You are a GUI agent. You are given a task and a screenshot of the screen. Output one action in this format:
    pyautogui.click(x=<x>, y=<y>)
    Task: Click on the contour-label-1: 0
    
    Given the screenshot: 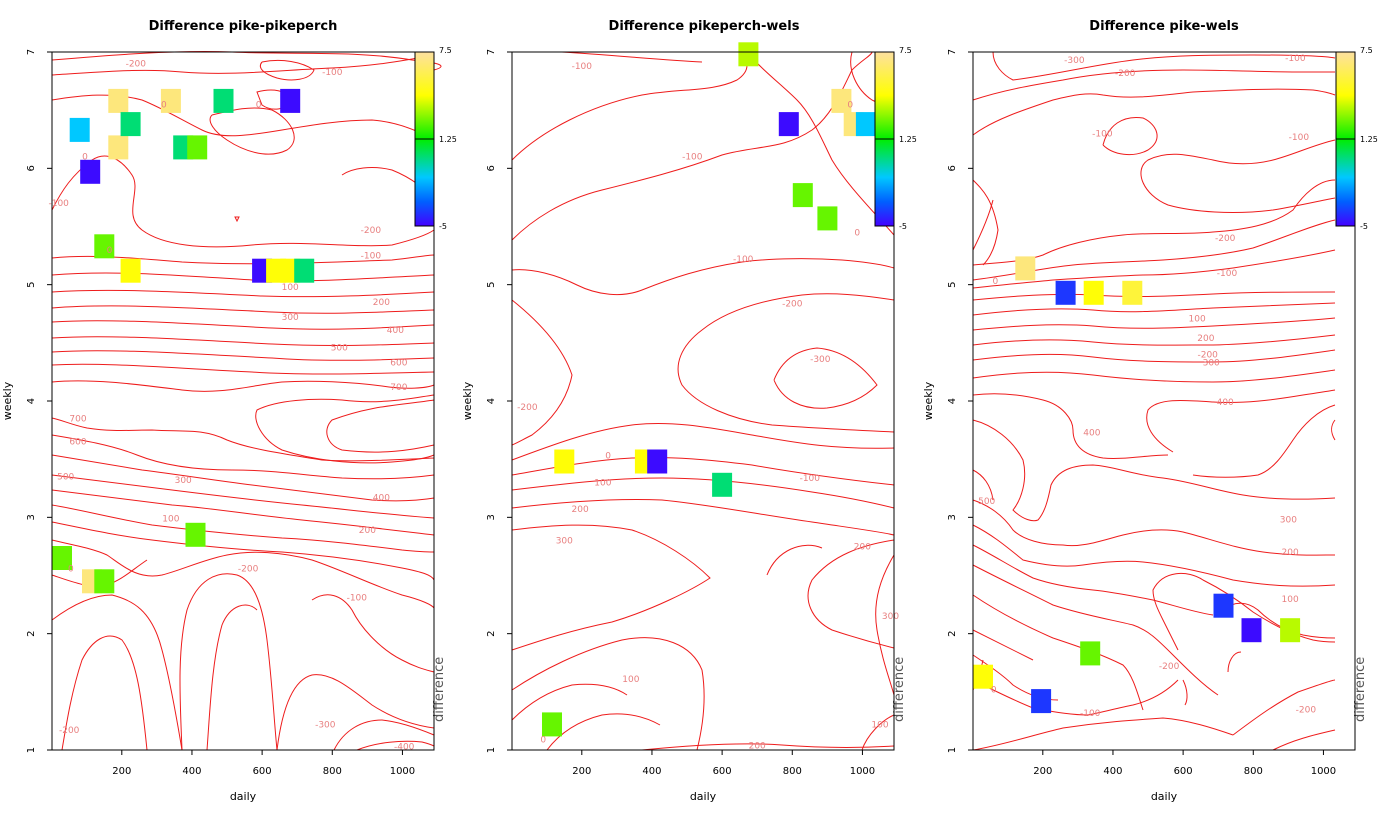 What is the action you would take?
    pyautogui.click(x=850, y=105)
    